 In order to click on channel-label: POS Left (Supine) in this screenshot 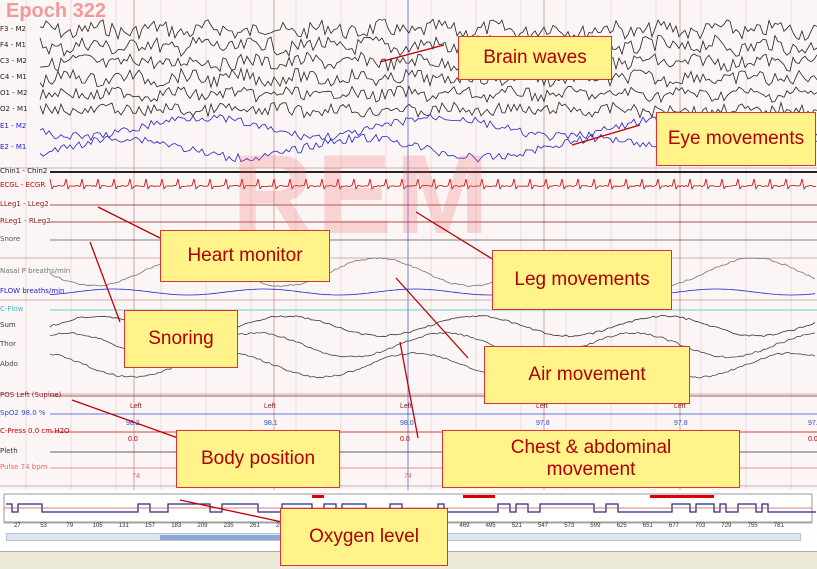, I will do `click(31, 395)`.